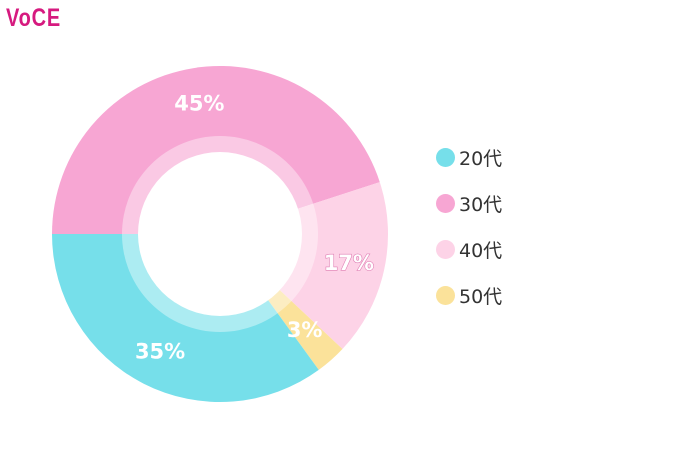 This screenshot has width=700, height=466. What do you see at coordinates (445, 157) in the screenshot?
I see `legend-swatch-20s` at bounding box center [445, 157].